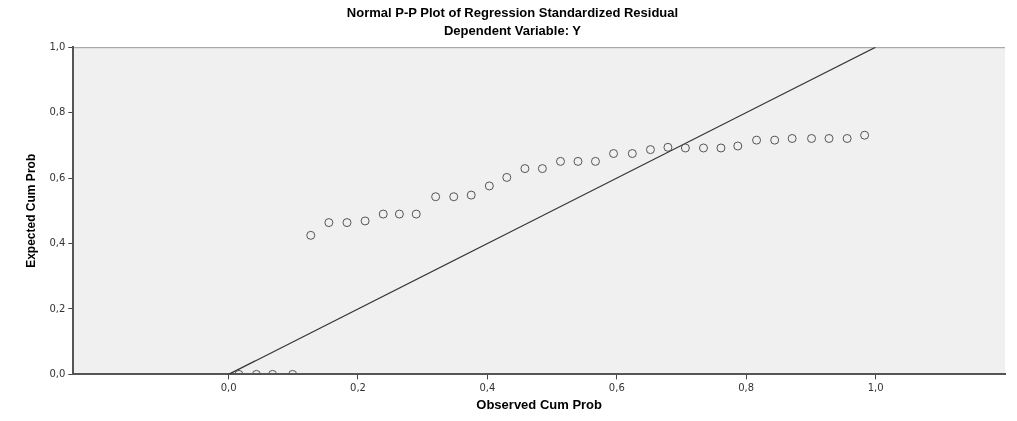 Image resolution: width=1017 pixels, height=421 pixels. What do you see at coordinates (512, 13) in the screenshot?
I see `chart-title: Normal P-P Plot of Regression Standardized Residual` at bounding box center [512, 13].